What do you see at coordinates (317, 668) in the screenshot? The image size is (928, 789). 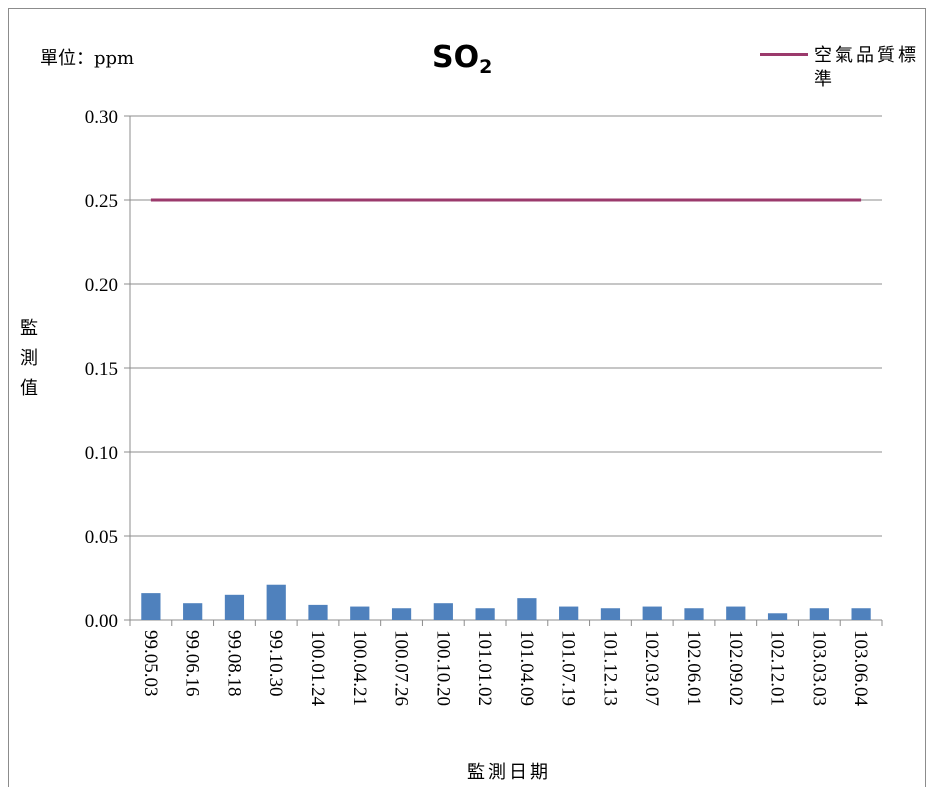 I see `x-tick-label: 100.01.24` at bounding box center [317, 668].